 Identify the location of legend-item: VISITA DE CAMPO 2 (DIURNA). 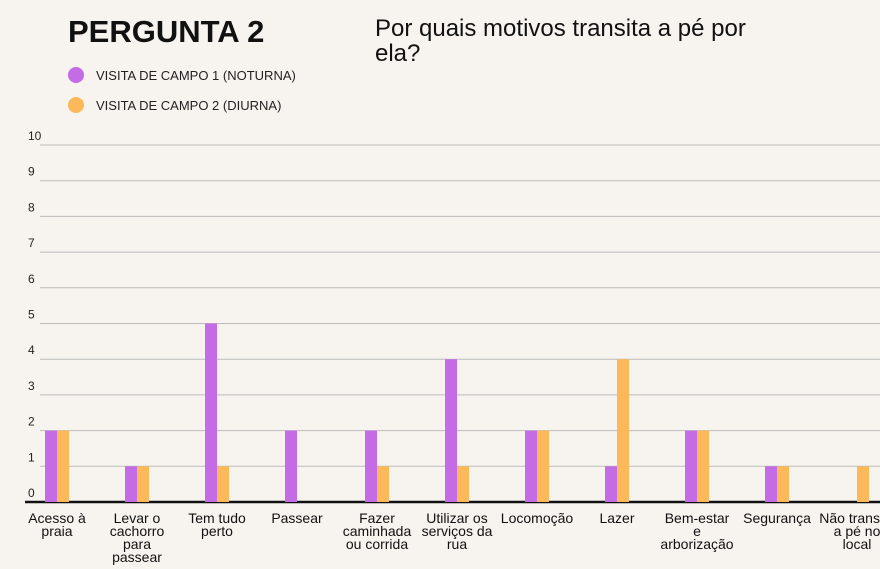
(174, 105).